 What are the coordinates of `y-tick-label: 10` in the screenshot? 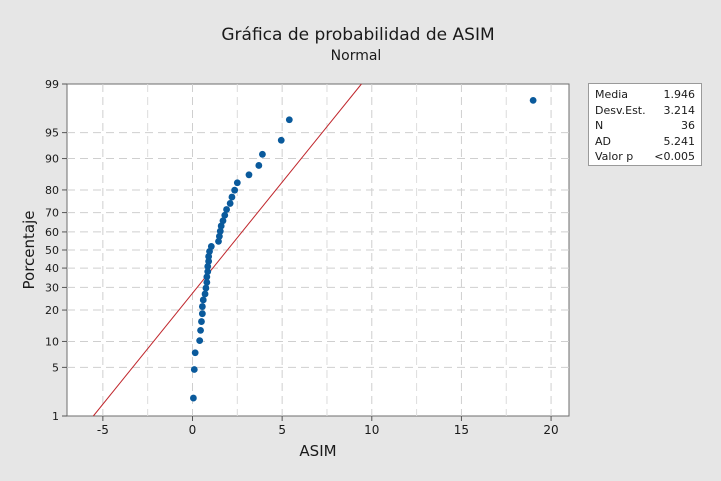 It's located at (52, 341).